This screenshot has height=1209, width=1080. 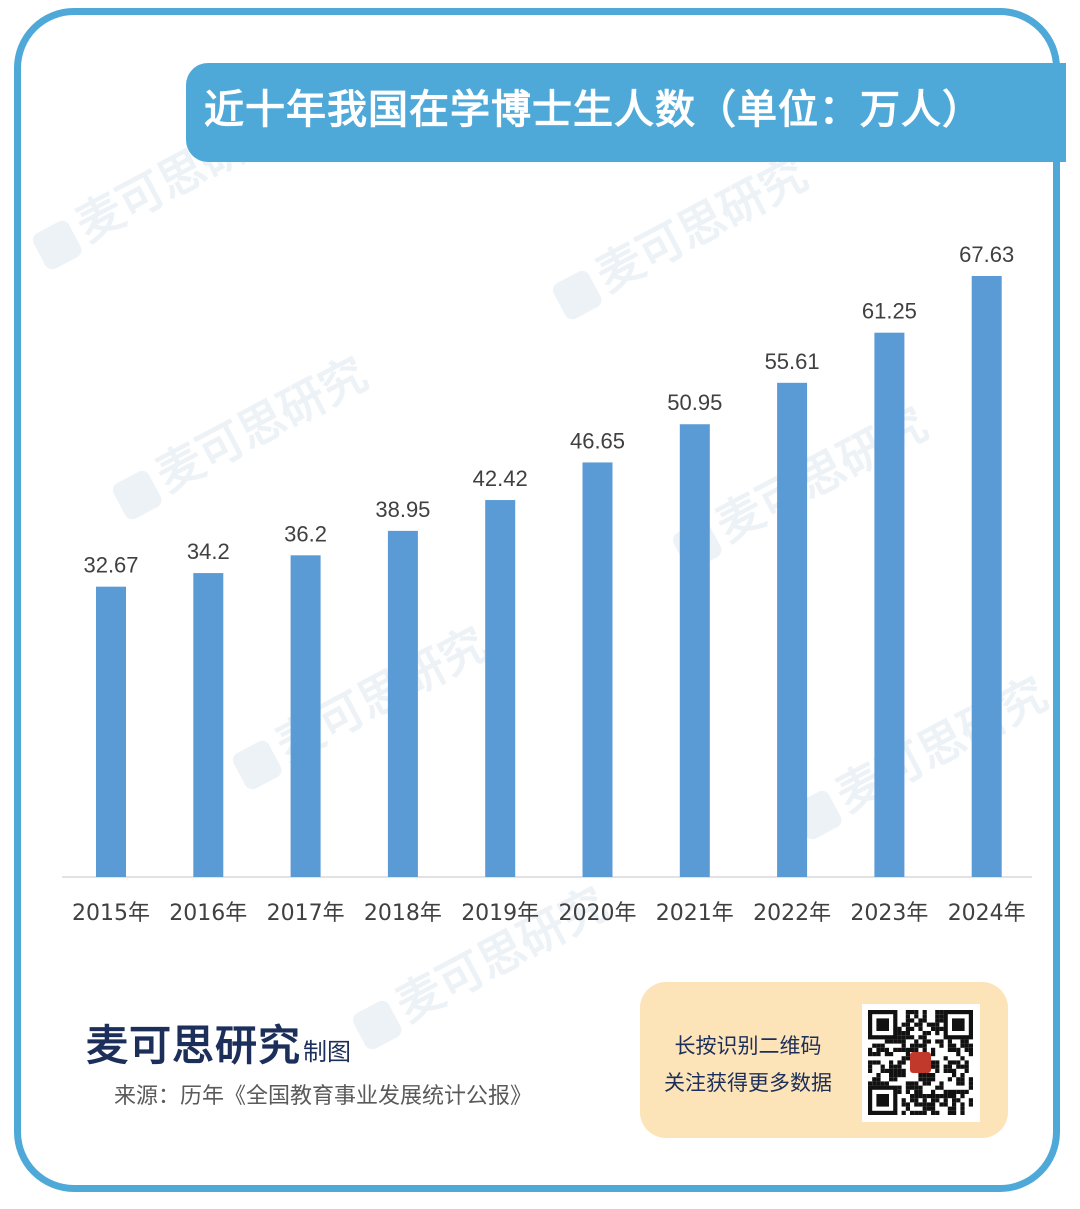 I want to click on data-label: 50.95, so click(x=694, y=402).